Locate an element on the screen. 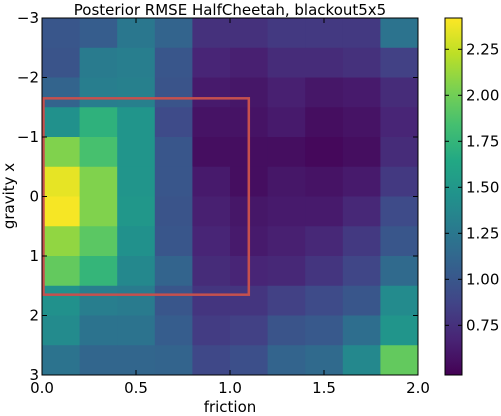 The width and height of the screenshot is (501, 416). y-tick-label: 3 is located at coordinates (34, 375).